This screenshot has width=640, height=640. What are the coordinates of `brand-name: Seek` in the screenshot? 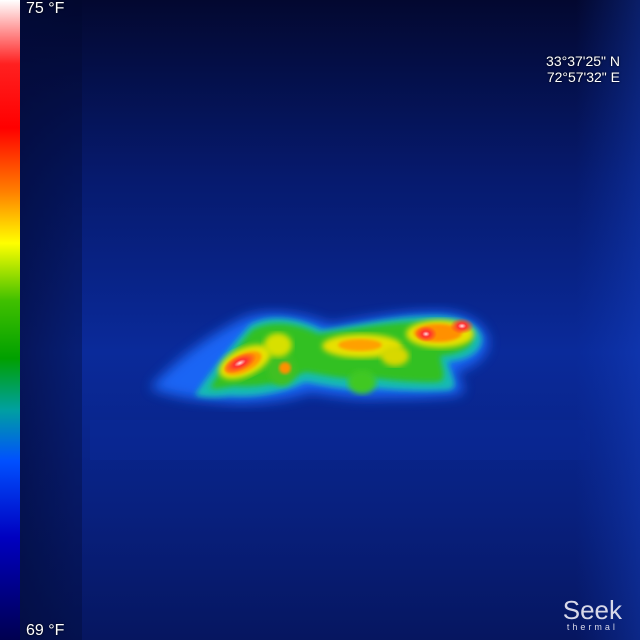 It's located at (592, 610).